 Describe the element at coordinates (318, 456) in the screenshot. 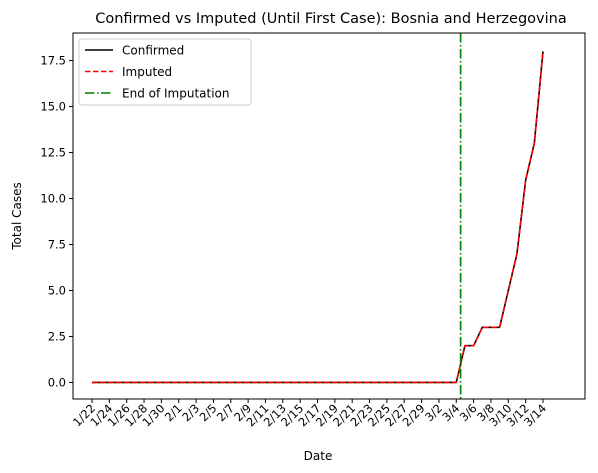

I see `x-axis-label: Date` at that location.